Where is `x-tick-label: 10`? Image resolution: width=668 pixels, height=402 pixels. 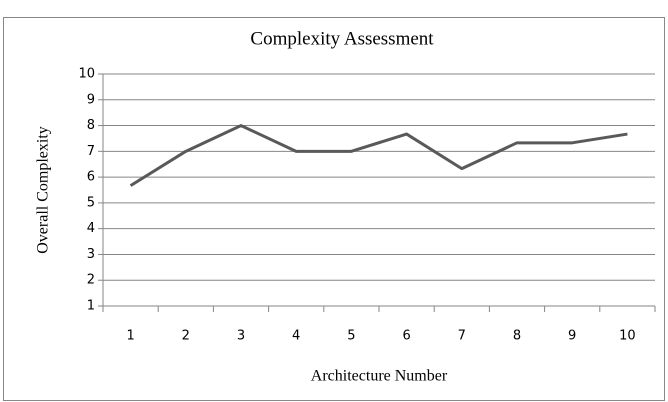
x-tick-label: 10 is located at coordinates (627, 336).